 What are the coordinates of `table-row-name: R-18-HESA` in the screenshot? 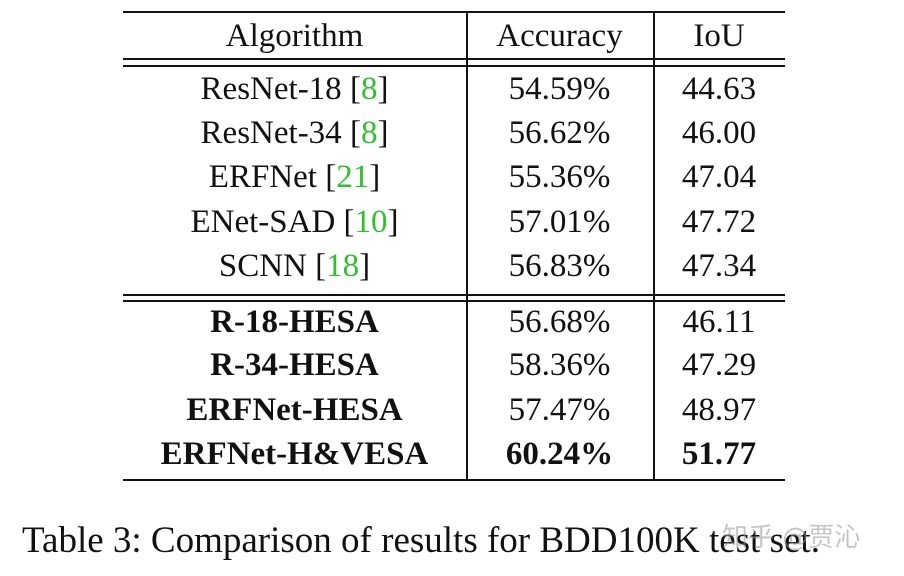 It's located at (294, 322).